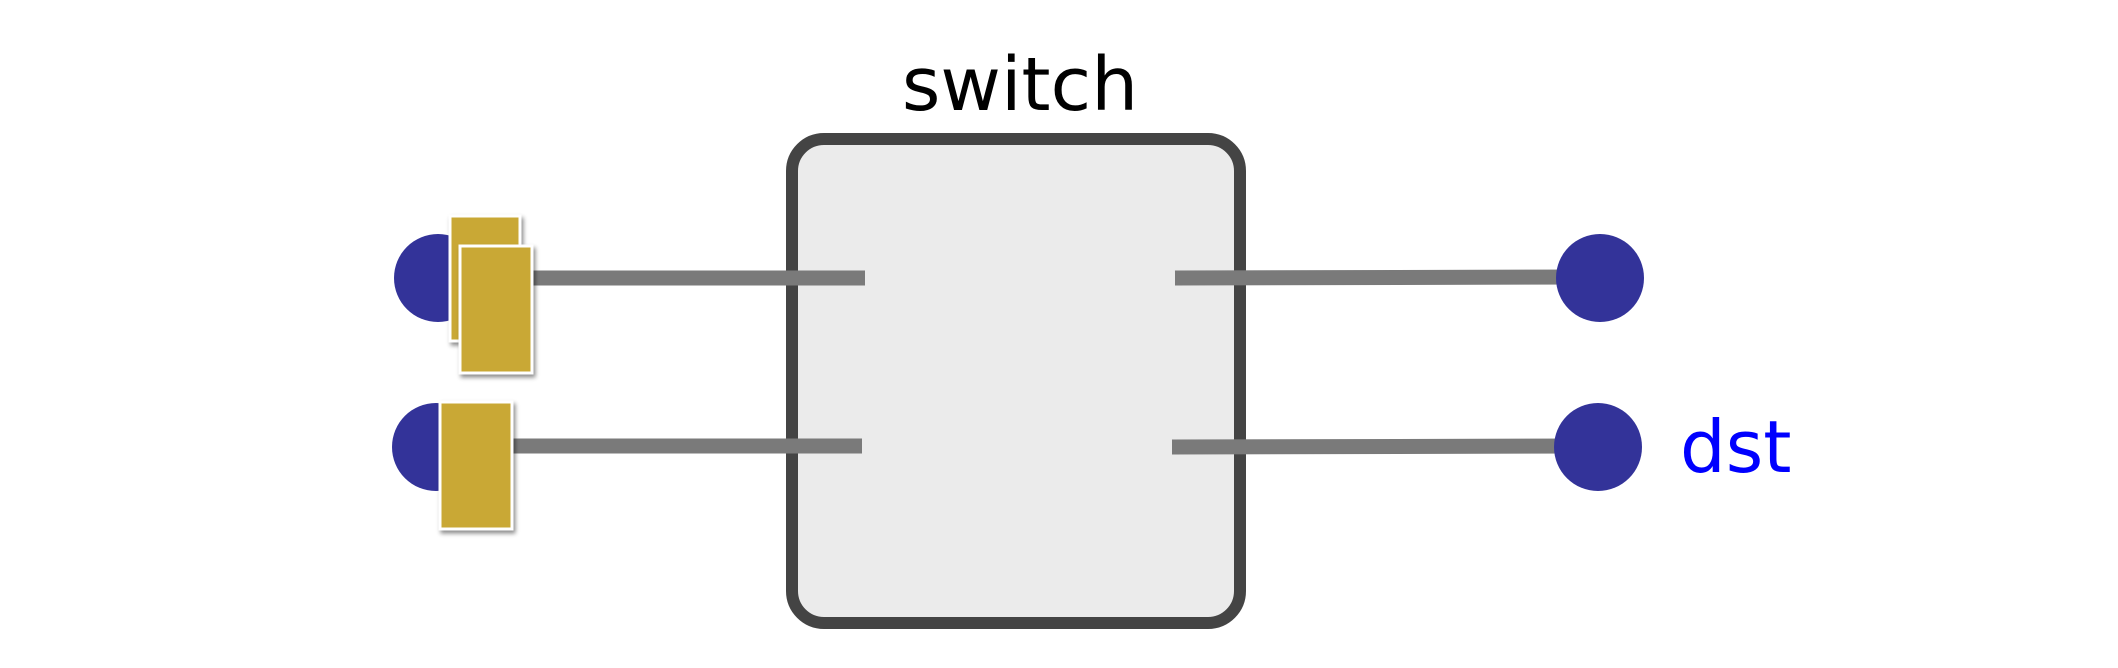  I want to click on output-node-bottom, so click(1598, 447).